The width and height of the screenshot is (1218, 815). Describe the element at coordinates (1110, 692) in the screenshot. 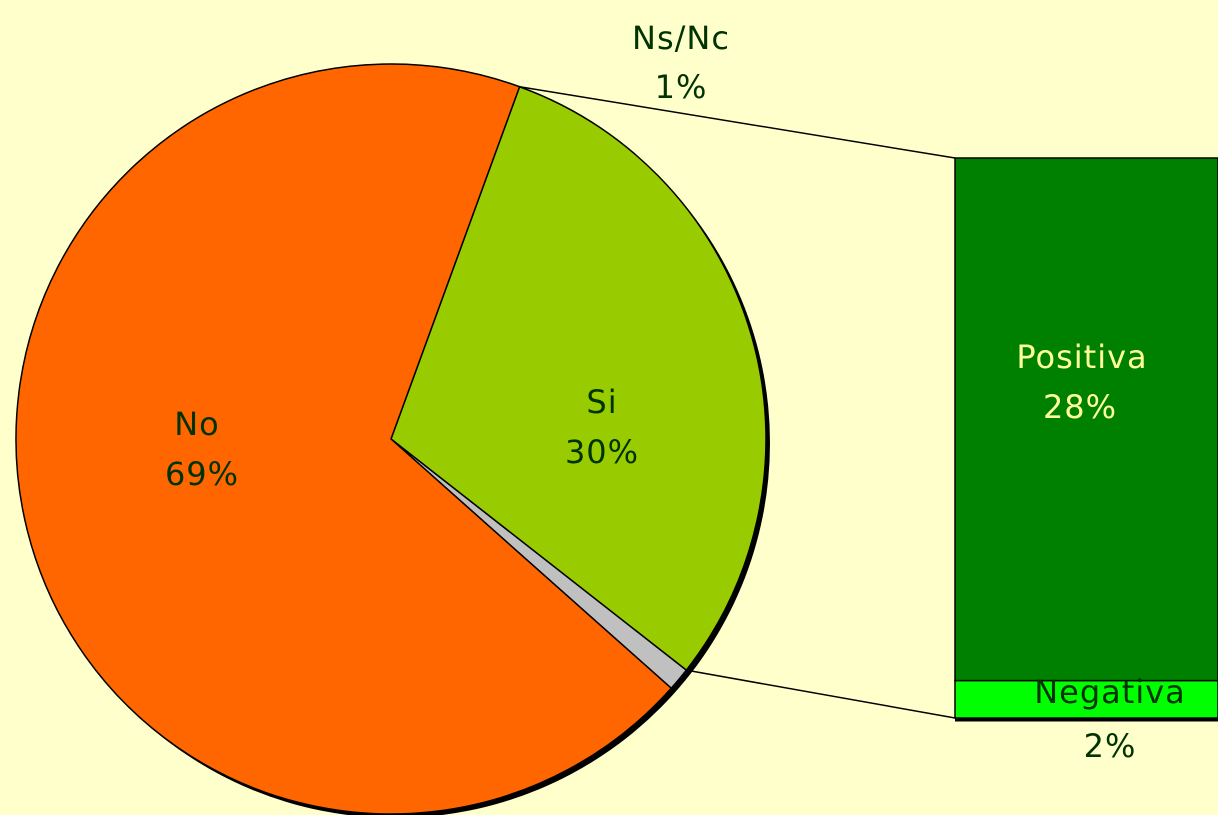

I see `bar-label-negativa: Negativa` at that location.